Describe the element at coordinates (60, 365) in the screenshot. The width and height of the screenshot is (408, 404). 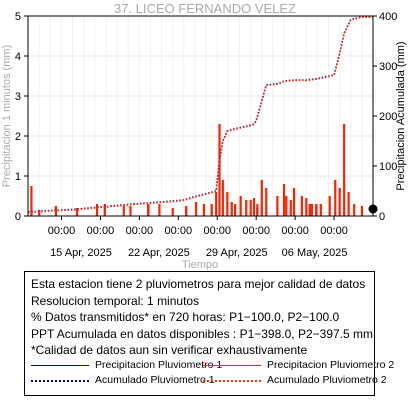
I see `legend-swatch-p1` at that location.